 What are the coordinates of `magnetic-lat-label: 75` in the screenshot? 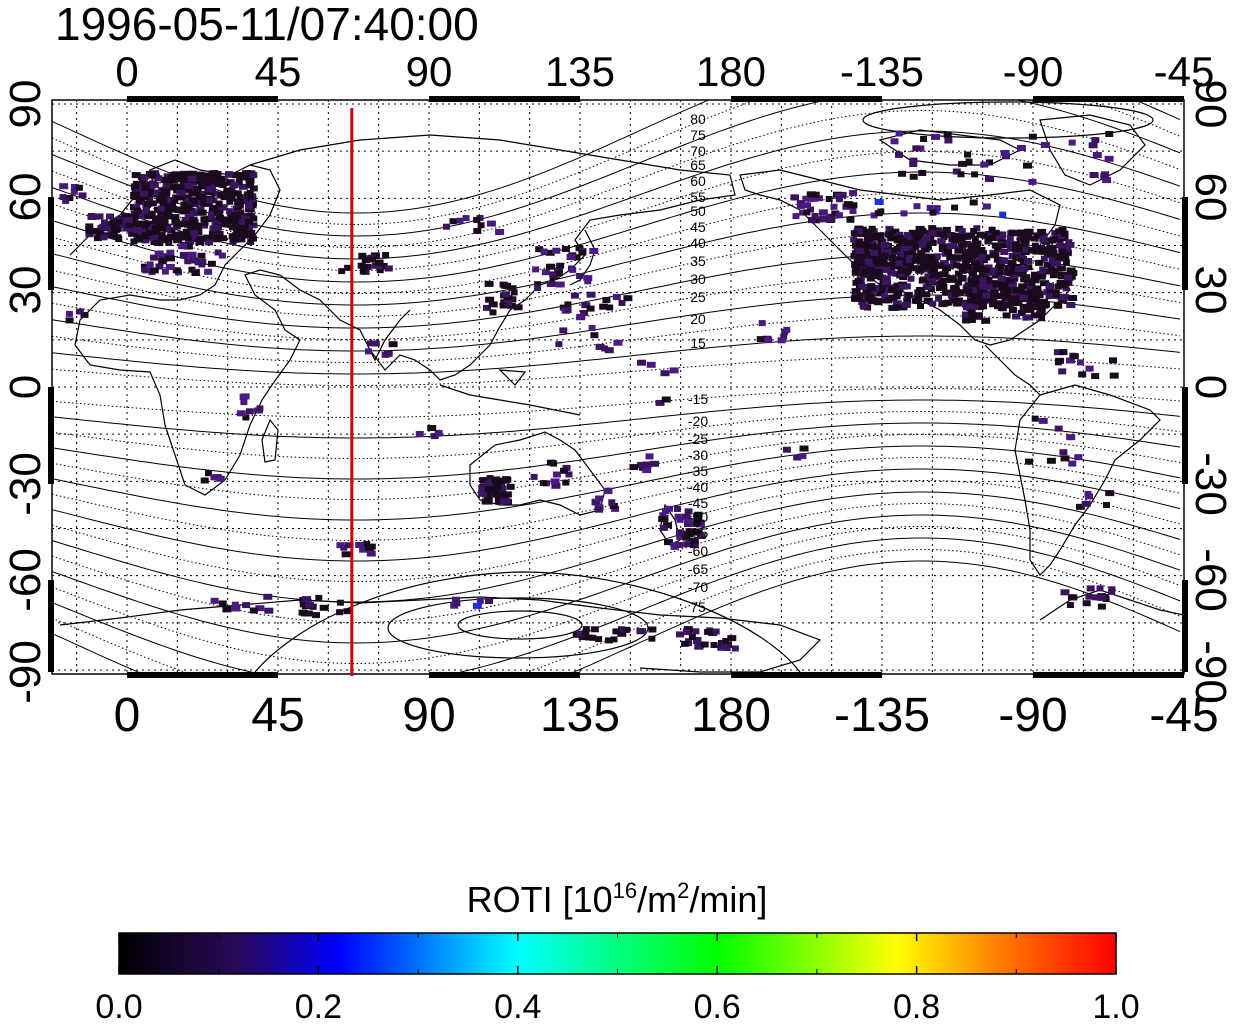 It's located at (698, 607).